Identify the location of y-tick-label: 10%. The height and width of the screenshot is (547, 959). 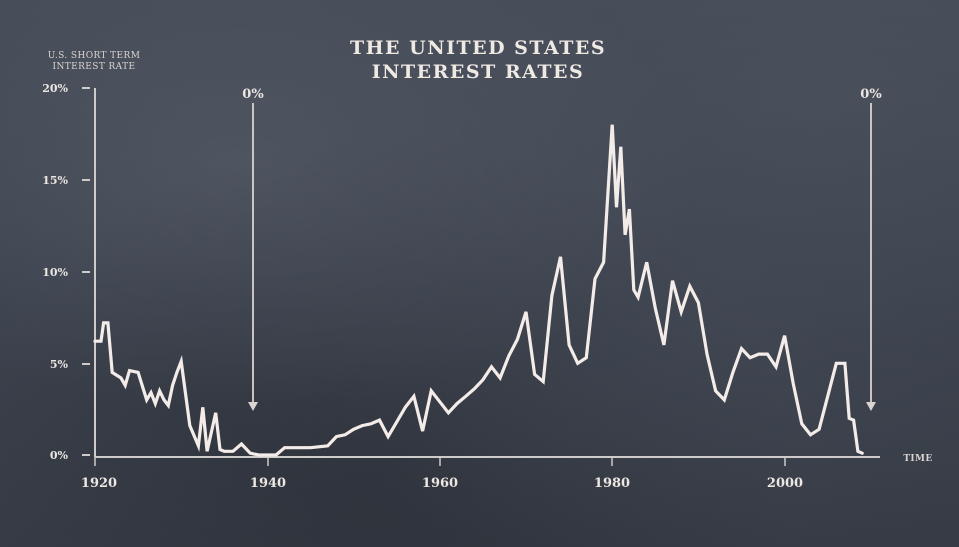
(55, 272).